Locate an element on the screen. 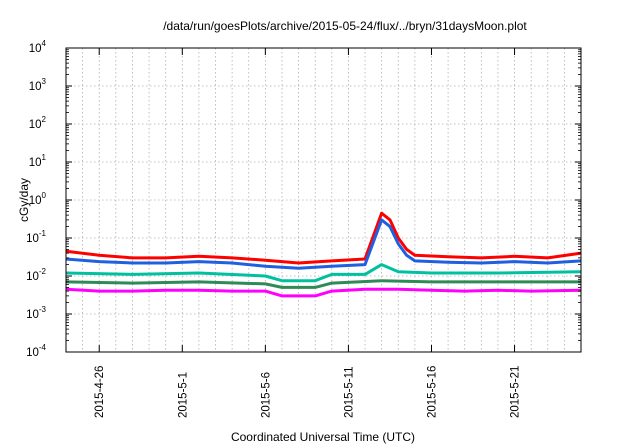 The width and height of the screenshot is (640, 448). y-tick-exponent: -4 is located at coordinates (43, 347).